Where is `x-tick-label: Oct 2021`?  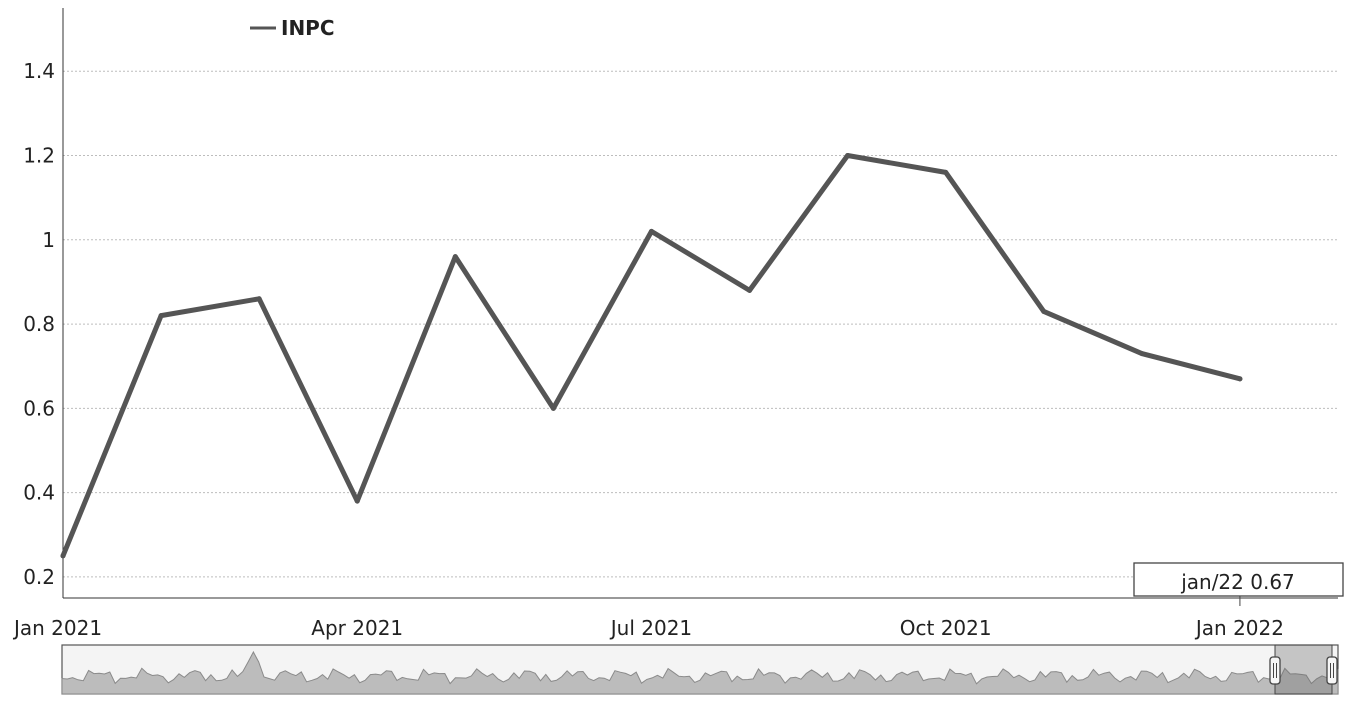 x-tick-label: Oct 2021 is located at coordinates (946, 628).